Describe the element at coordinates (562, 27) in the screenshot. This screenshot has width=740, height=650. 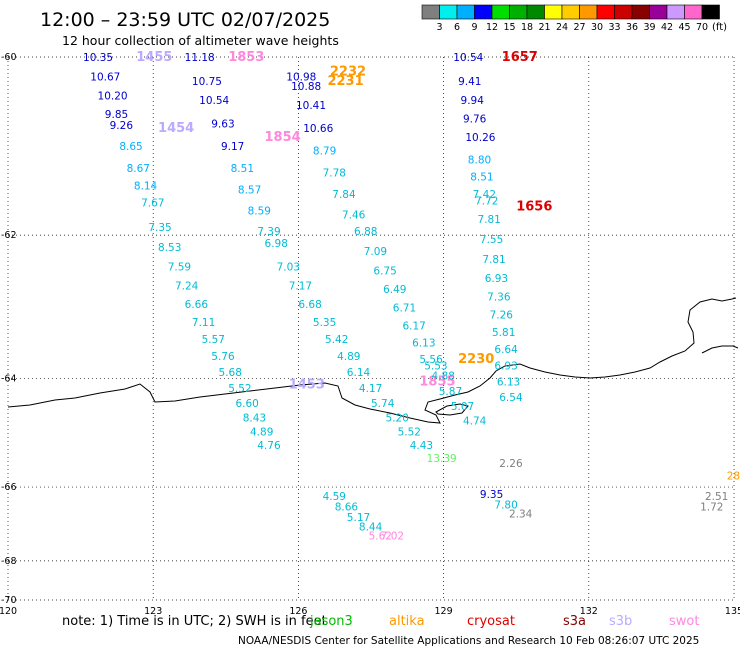
I see `colorbar-label: 24` at that location.